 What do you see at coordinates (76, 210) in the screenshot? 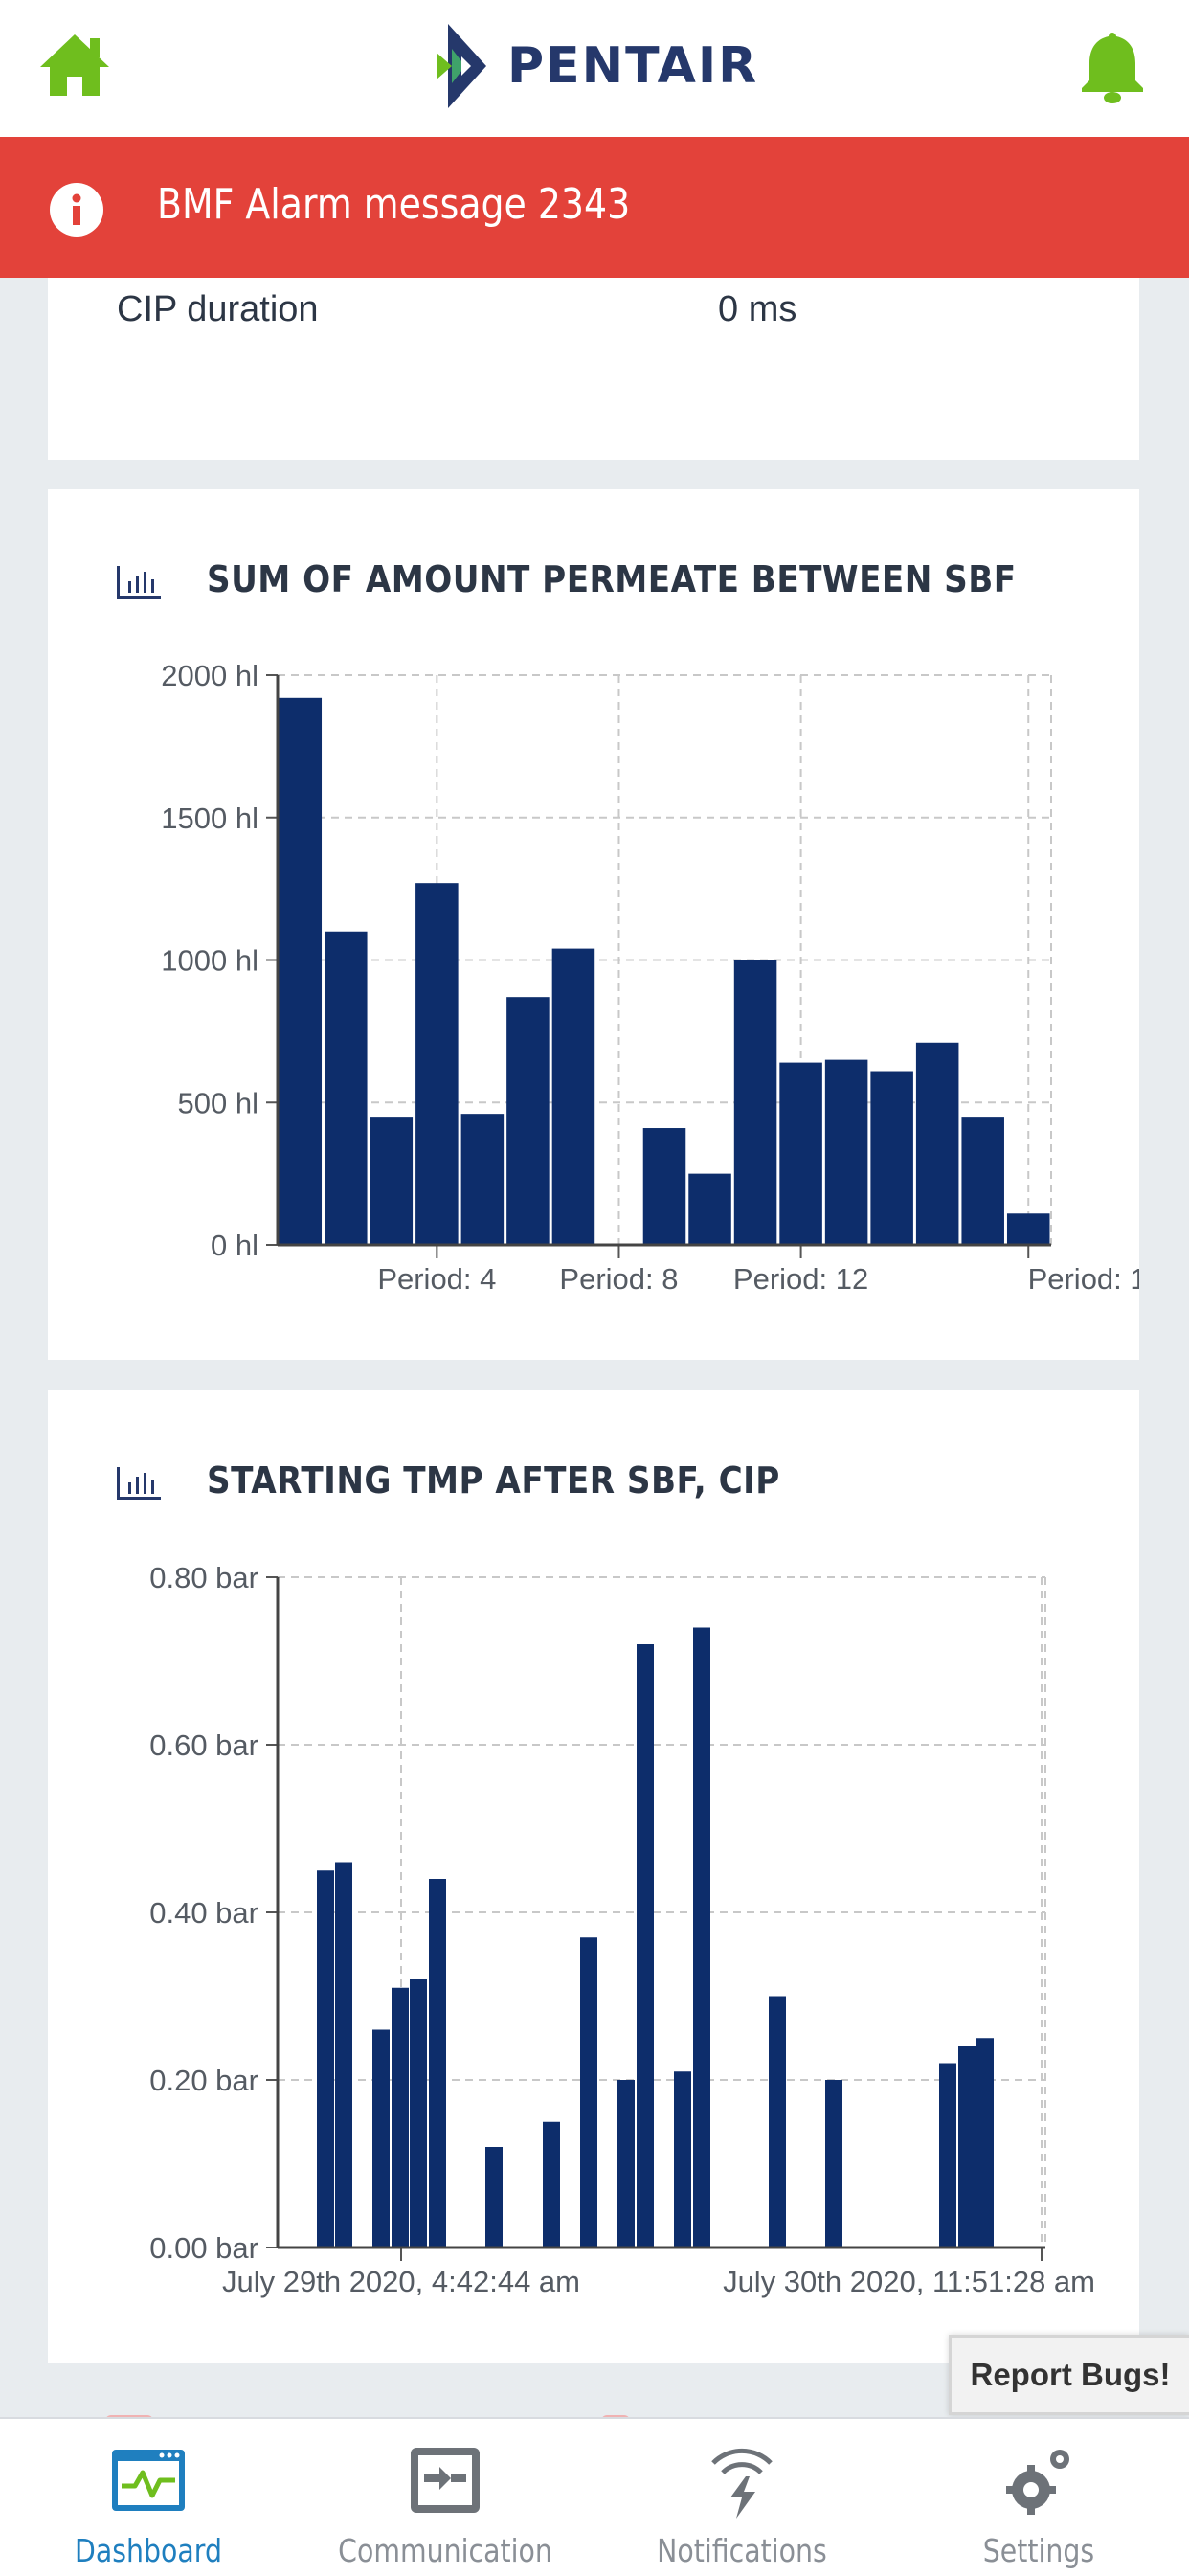
I see `info-icon` at bounding box center [76, 210].